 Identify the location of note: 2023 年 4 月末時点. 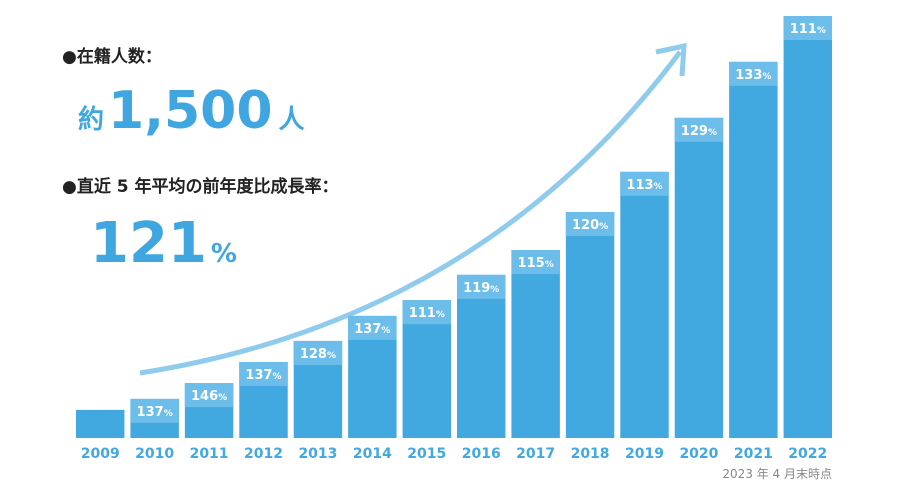
(777, 474).